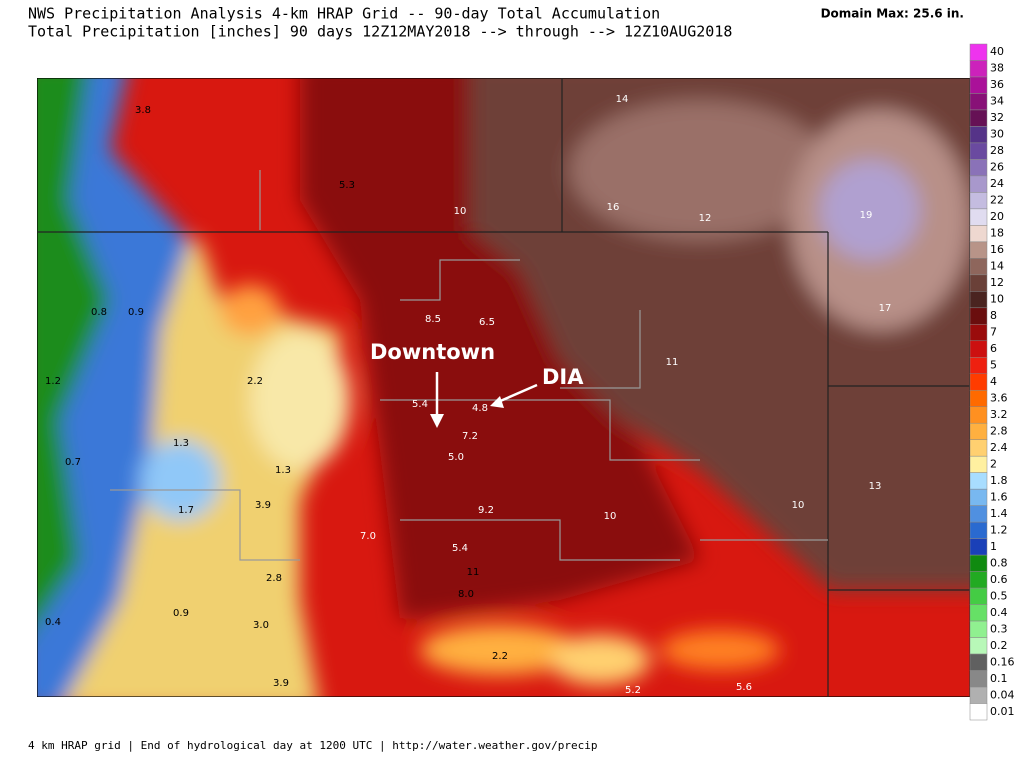  Describe the element at coordinates (999, 447) in the screenshot. I see `legend-label: 2.4` at that location.